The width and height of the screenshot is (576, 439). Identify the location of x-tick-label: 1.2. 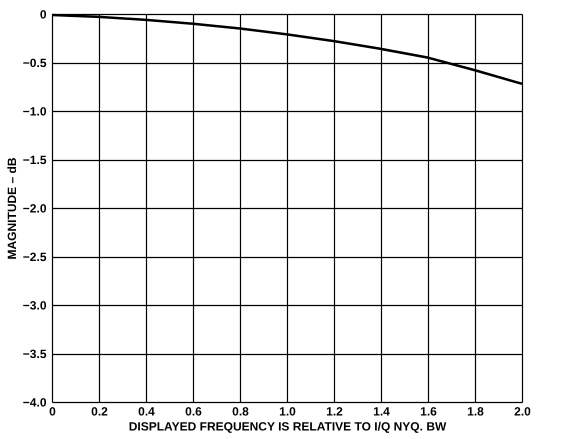
(335, 411).